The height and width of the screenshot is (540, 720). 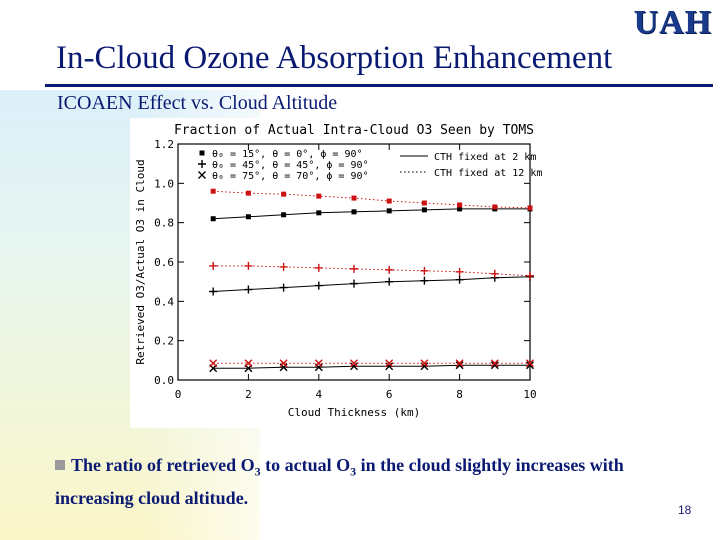 What do you see at coordinates (372, 284) in the screenshot?
I see `series-line-plus-solid` at bounding box center [372, 284].